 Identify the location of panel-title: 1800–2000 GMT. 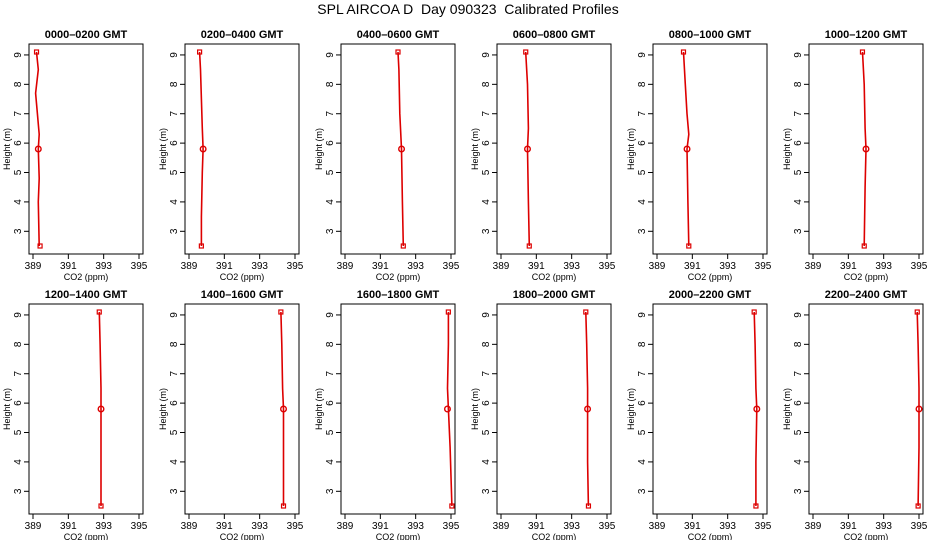
(554, 295).